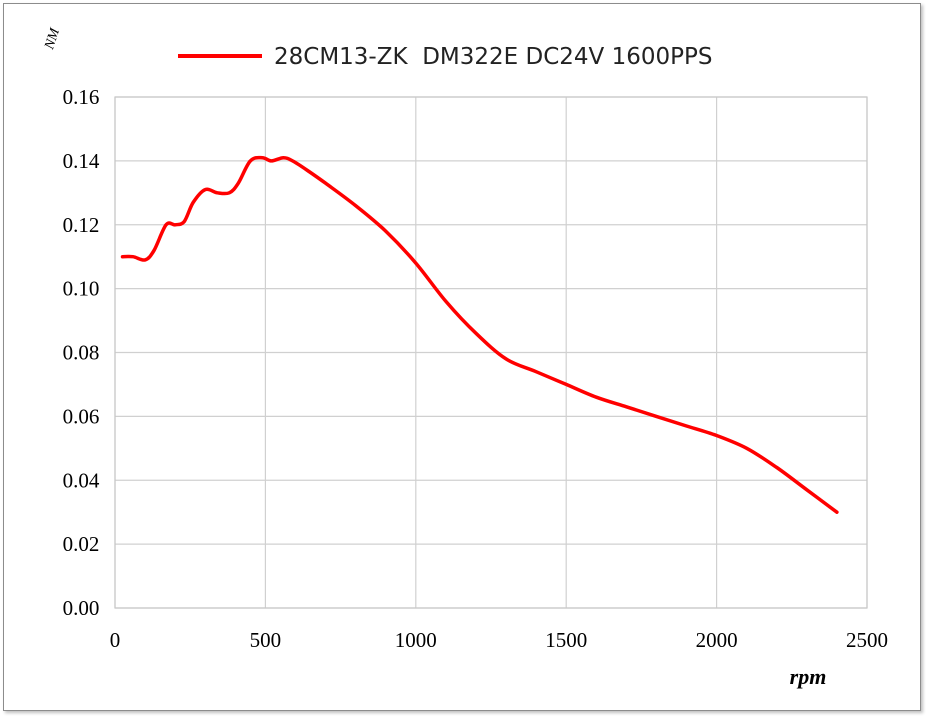 The height and width of the screenshot is (716, 926). What do you see at coordinates (499, 640) in the screenshot?
I see `x-axis-ticks: 0 500 1000 1500 2000 2500` at bounding box center [499, 640].